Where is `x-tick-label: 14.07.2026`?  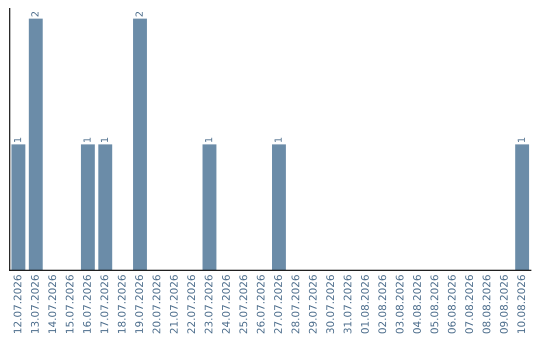
x-tick-label: 14.07.2026 is located at coordinates (52, 304).